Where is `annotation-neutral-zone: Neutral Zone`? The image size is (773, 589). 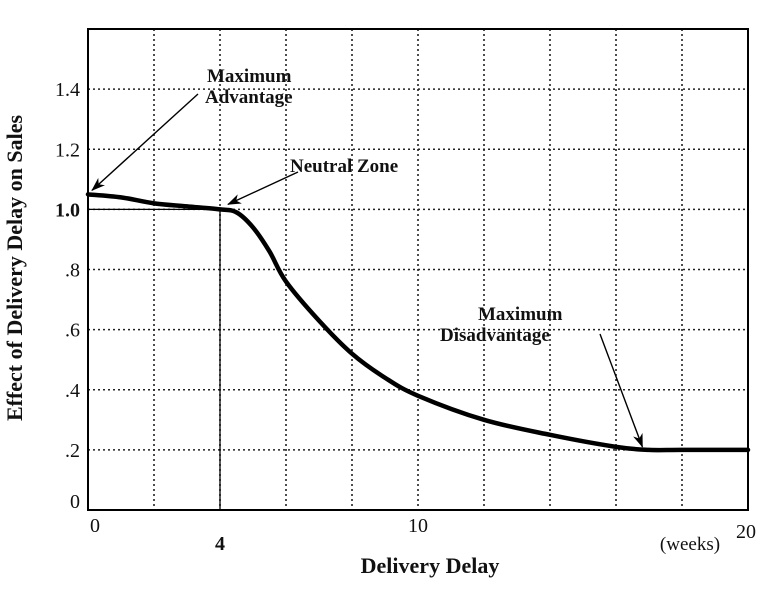 annotation-neutral-zone: Neutral Zone is located at coordinates (344, 166).